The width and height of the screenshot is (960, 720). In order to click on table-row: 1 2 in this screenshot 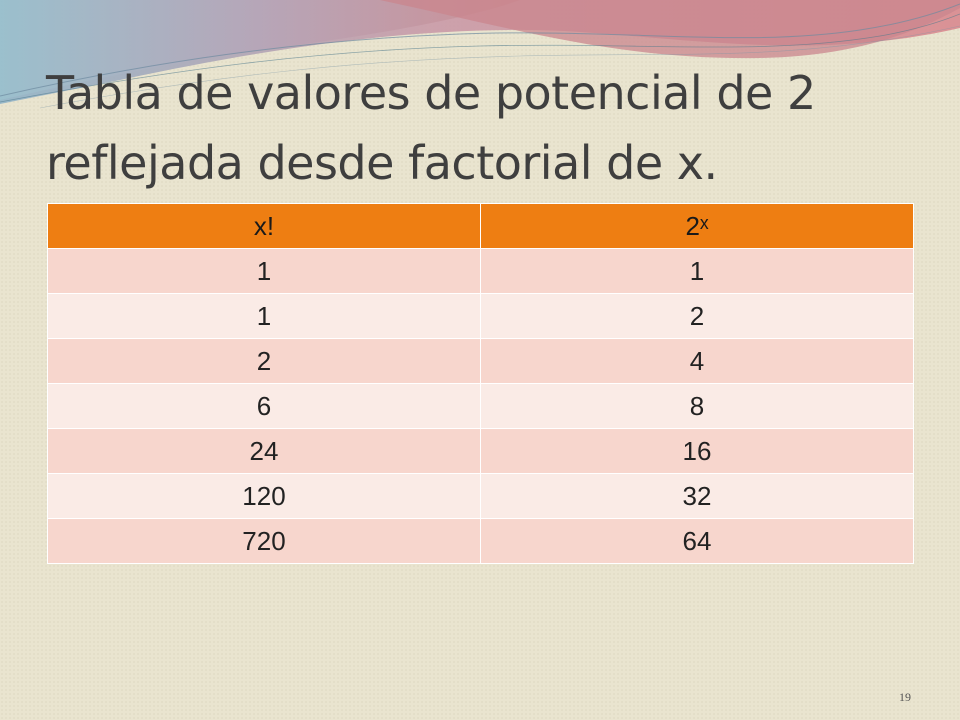, I will do `click(480, 316)`.